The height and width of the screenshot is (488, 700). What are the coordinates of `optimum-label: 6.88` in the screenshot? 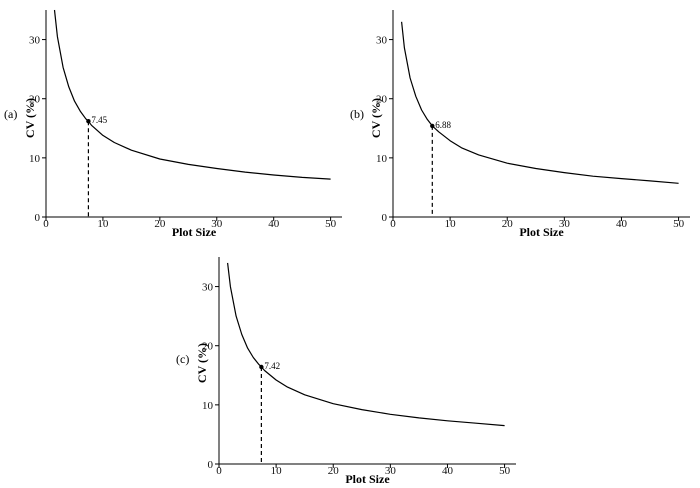 It's located at (443, 125).